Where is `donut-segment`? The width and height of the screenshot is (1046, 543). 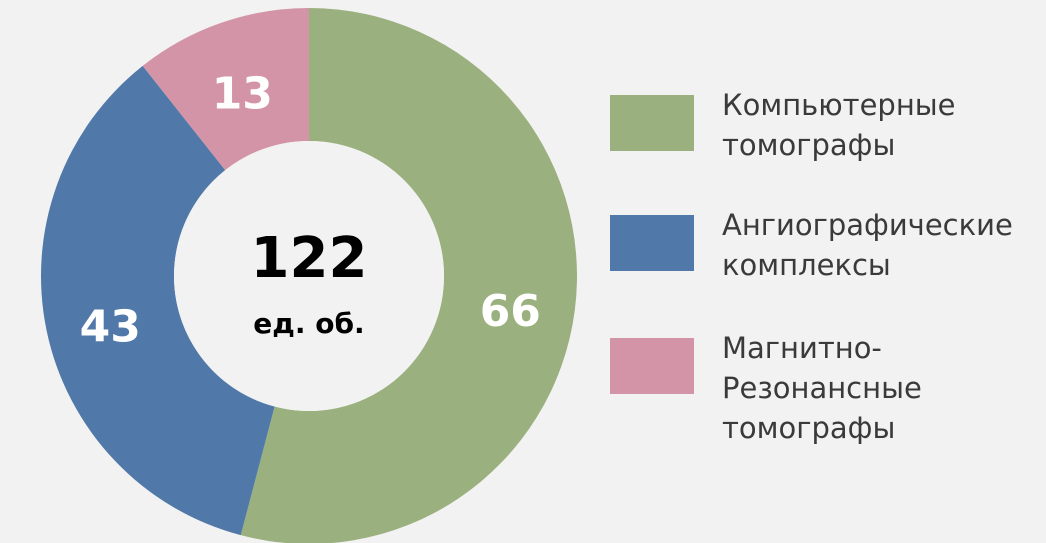 donut-segment is located at coordinates (225, 89).